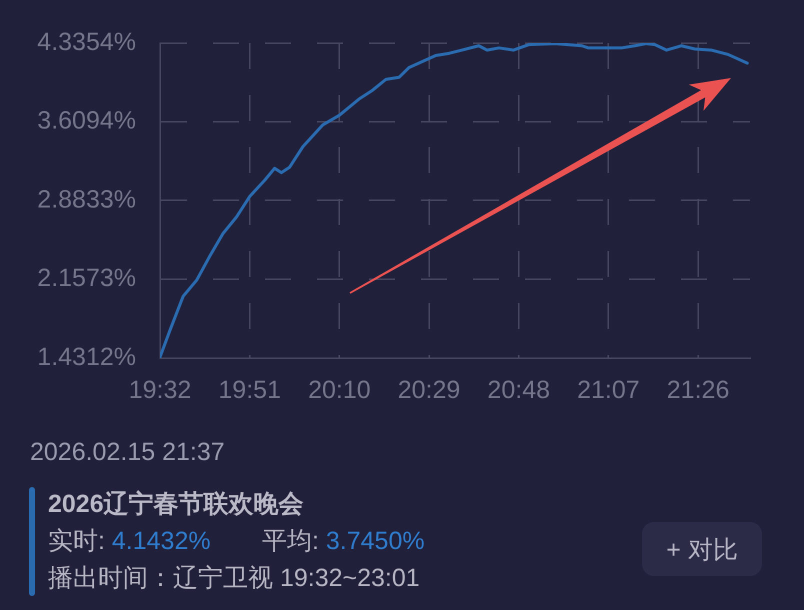 The image size is (804, 610). What do you see at coordinates (343, 541) in the screenshot?
I see `text: 平均: 3.7450%` at bounding box center [343, 541].